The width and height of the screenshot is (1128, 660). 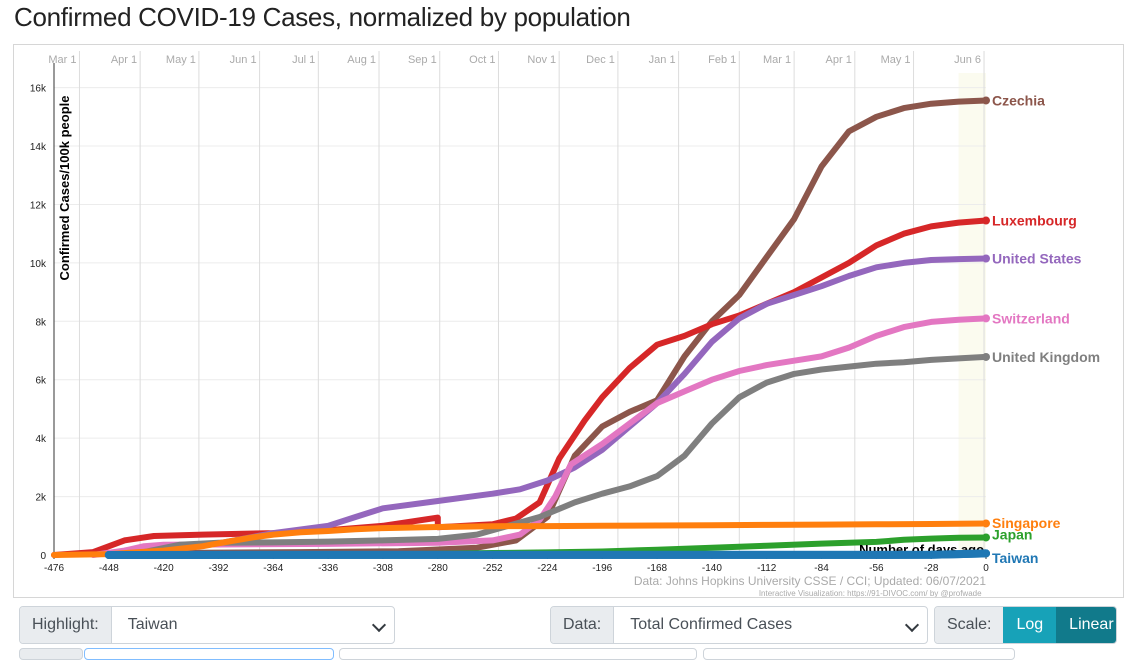 I want to click on x-tick-label: -56, so click(x=876, y=568).